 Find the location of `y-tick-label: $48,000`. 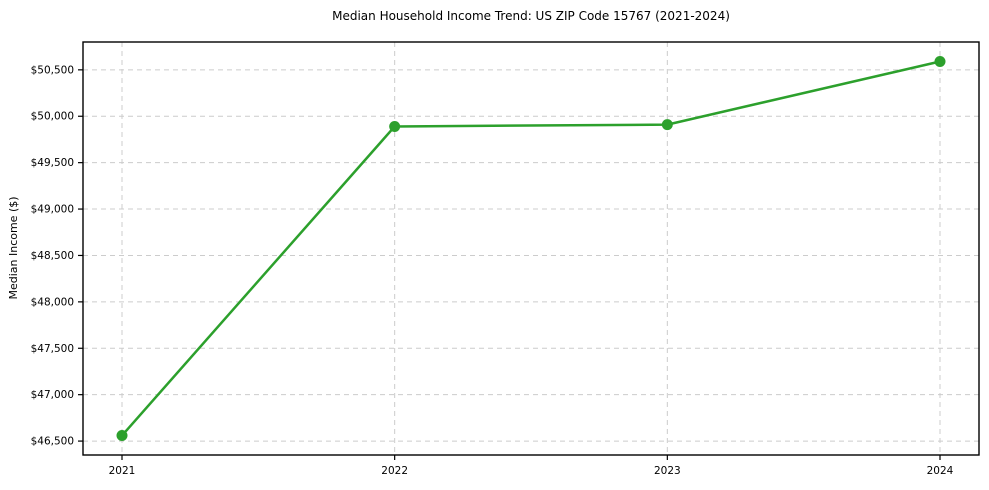

y-tick-label: $48,000 is located at coordinates (52, 302).